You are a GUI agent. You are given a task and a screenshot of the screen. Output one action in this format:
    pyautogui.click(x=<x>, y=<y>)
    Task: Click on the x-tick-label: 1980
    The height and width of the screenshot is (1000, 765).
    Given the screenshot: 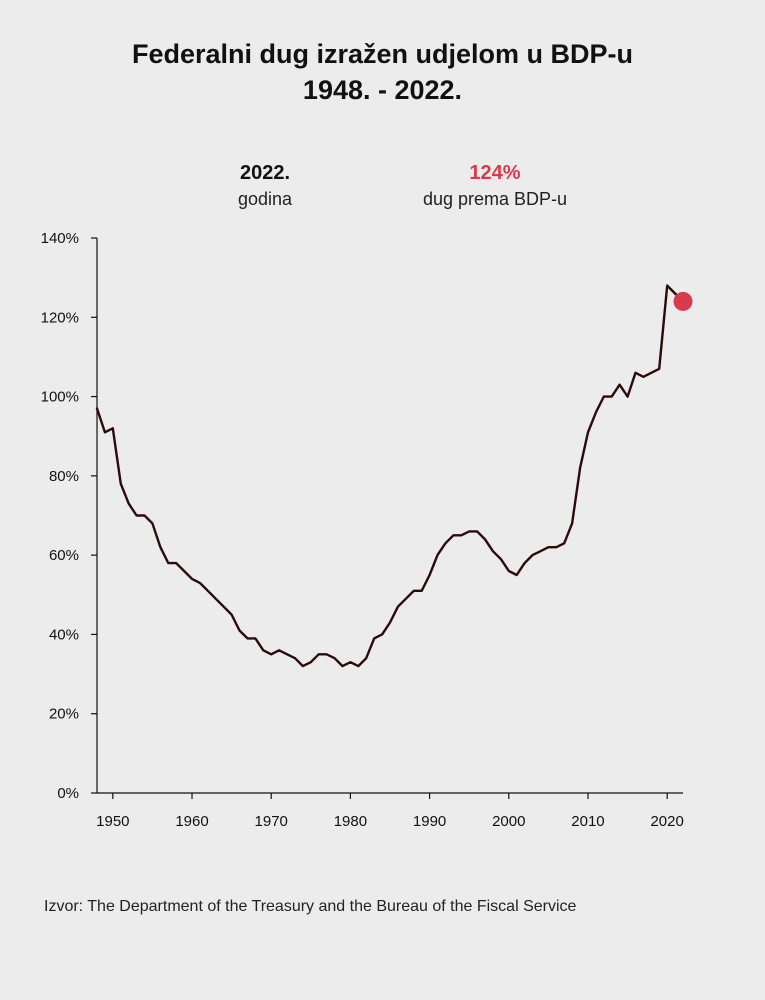 What is the action you would take?
    pyautogui.click(x=350, y=821)
    